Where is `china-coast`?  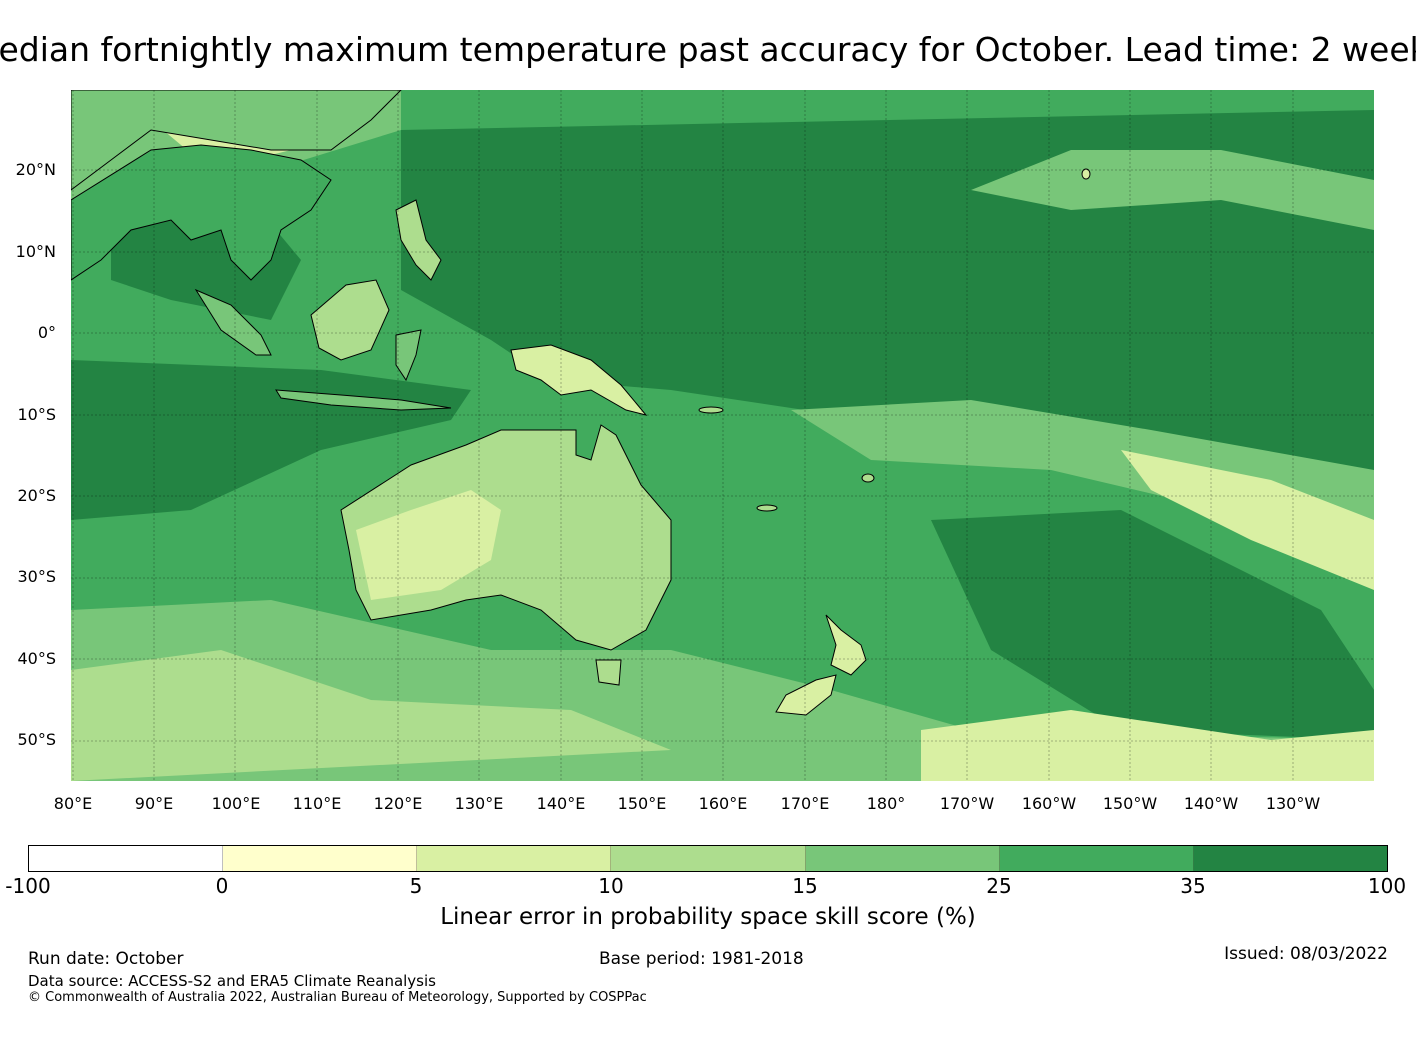 china-coast is located at coordinates (236, 140).